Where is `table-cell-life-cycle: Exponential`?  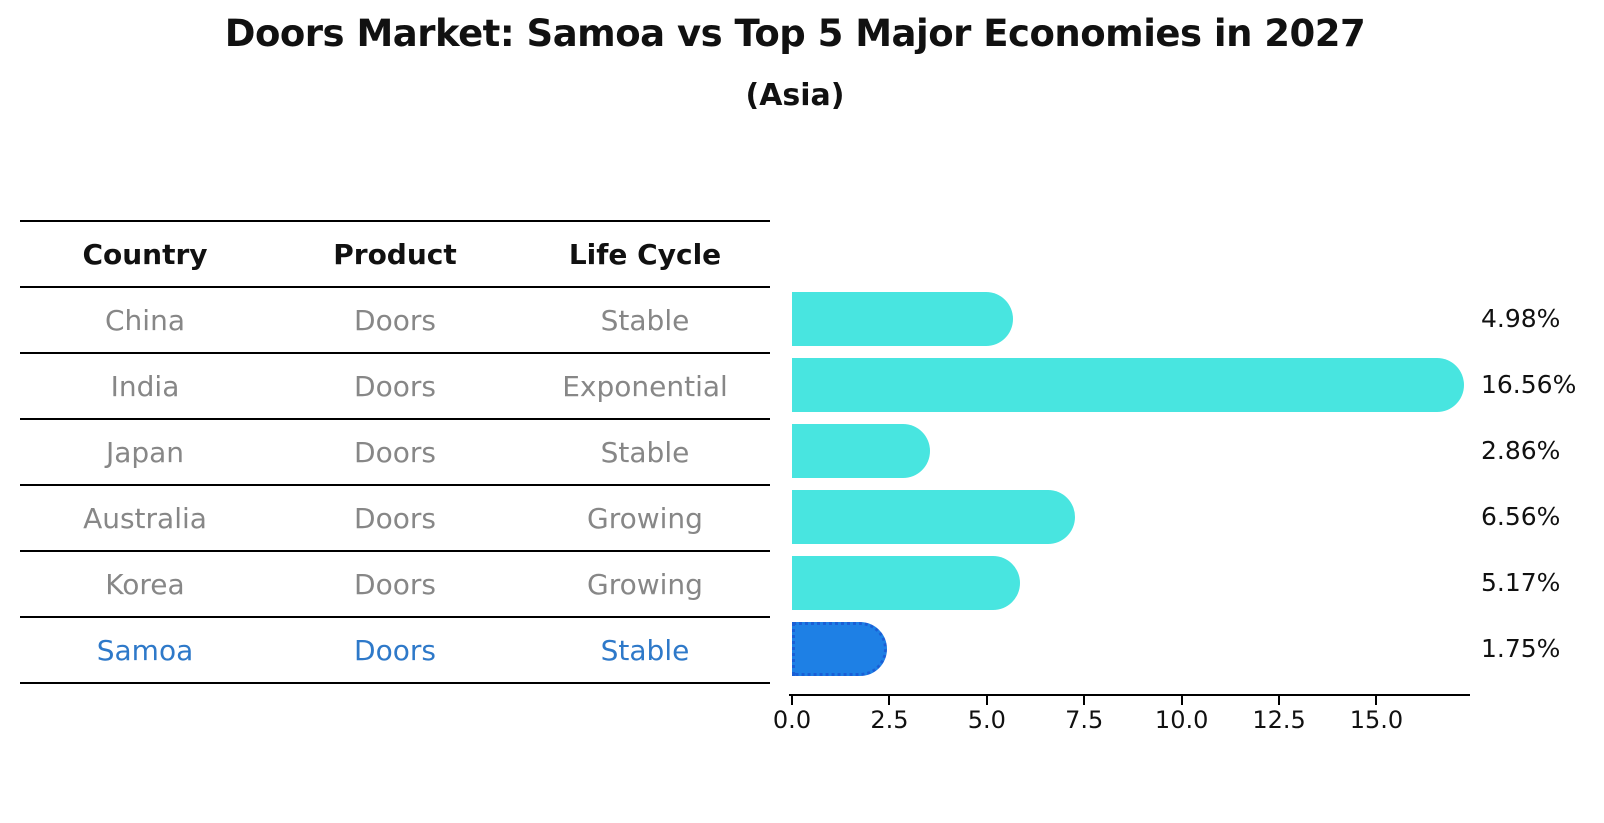
table-cell-life-cycle: Exponential is located at coordinates (645, 386).